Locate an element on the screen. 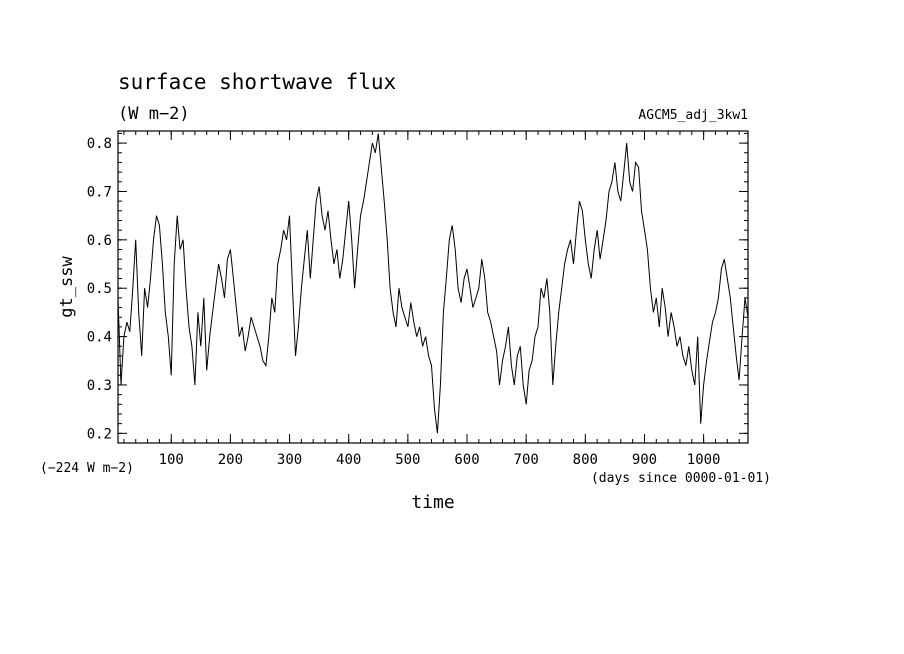  y-tick-label: 0.7 is located at coordinates (99, 192).